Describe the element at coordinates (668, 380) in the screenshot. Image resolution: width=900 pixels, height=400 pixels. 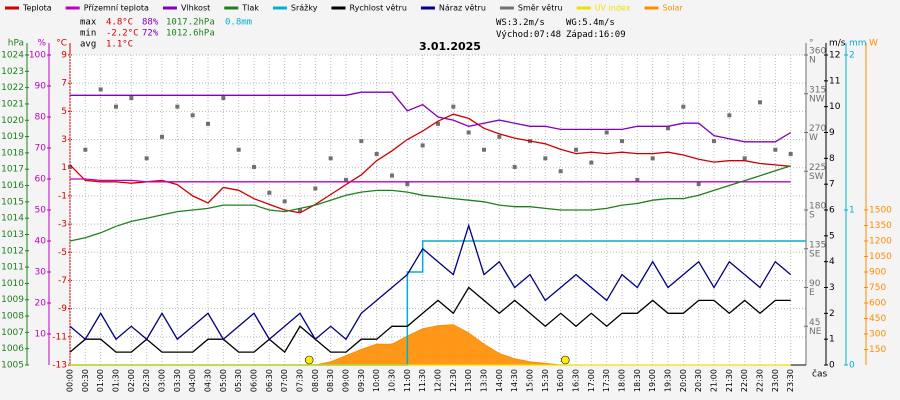
I see `x-tick-label: 19:30` at that location.